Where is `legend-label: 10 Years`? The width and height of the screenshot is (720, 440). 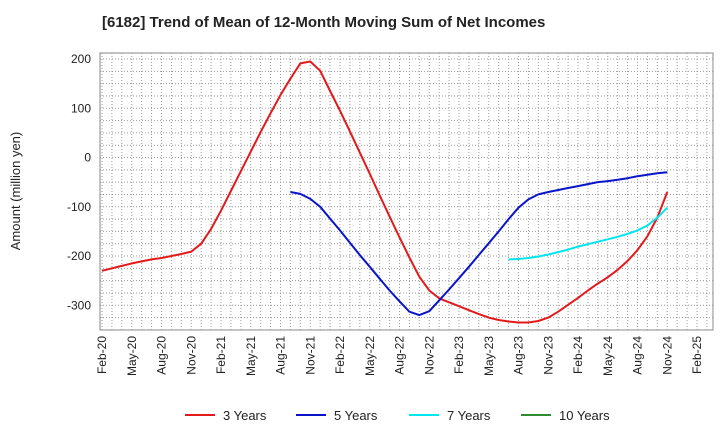 legend-label: 10 Years is located at coordinates (584, 415).